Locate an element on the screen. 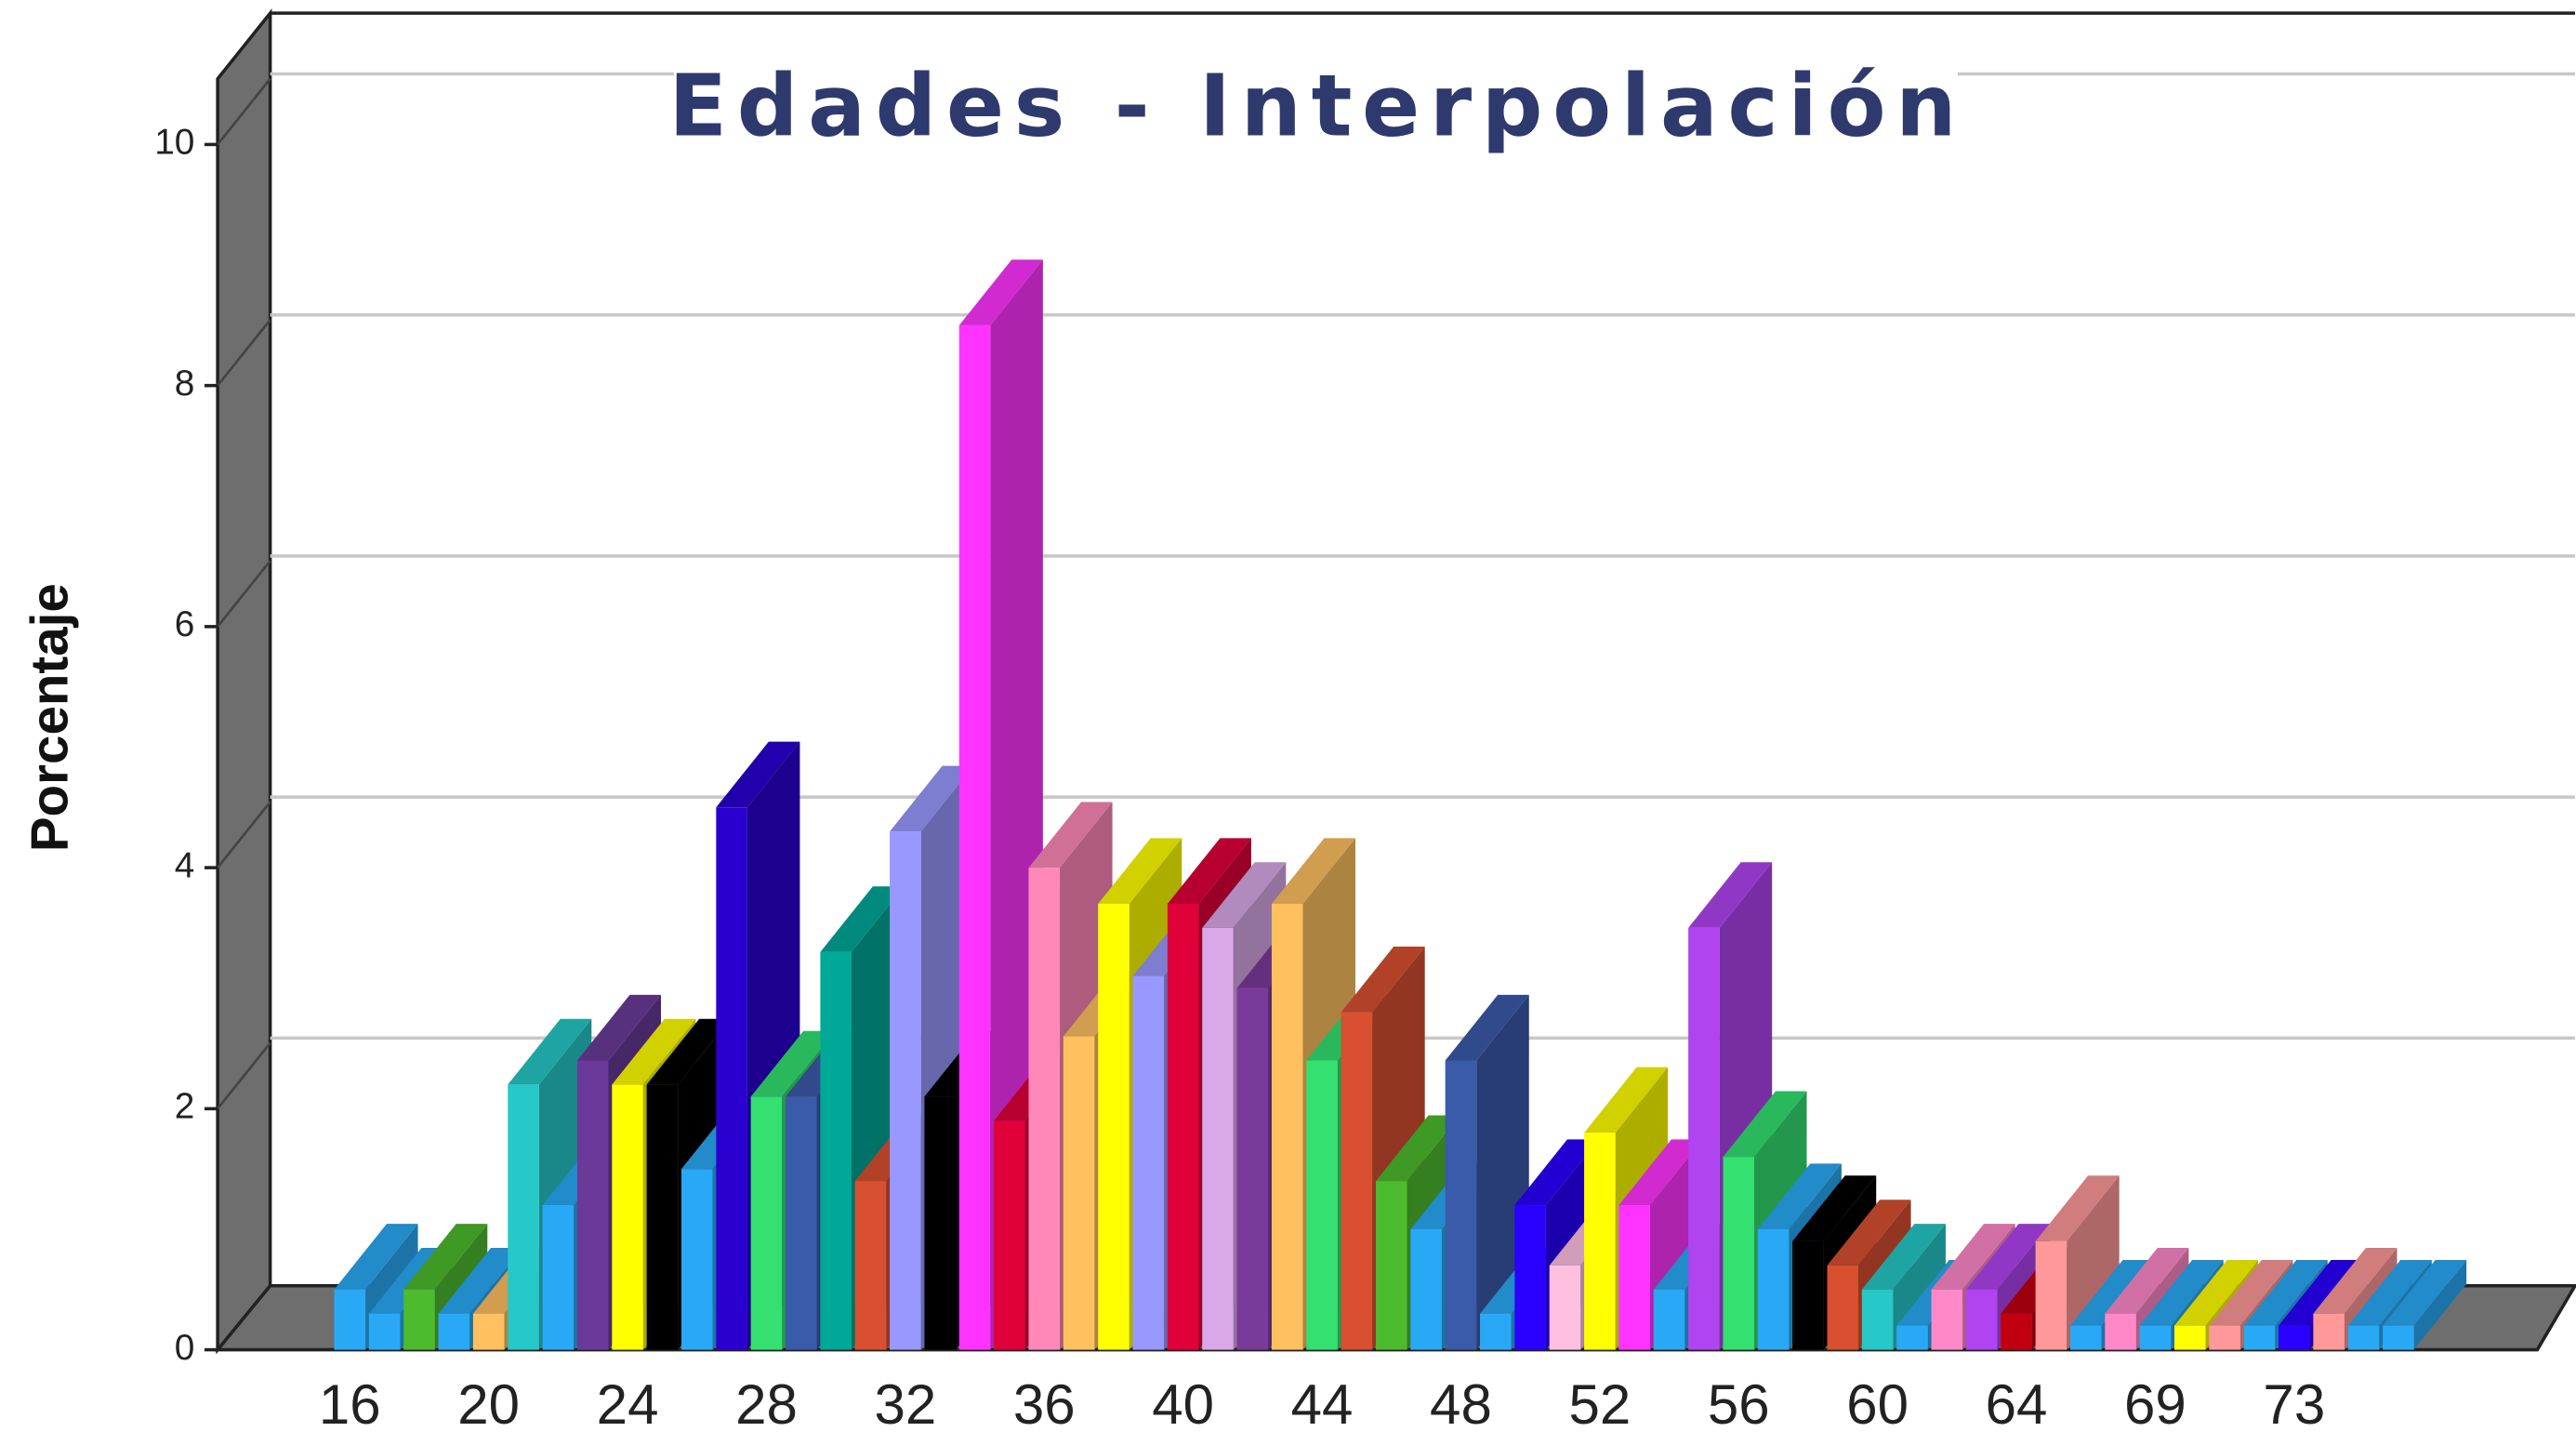 The image size is (2576, 1445). y-tick-label: 2 is located at coordinates (185, 1107).